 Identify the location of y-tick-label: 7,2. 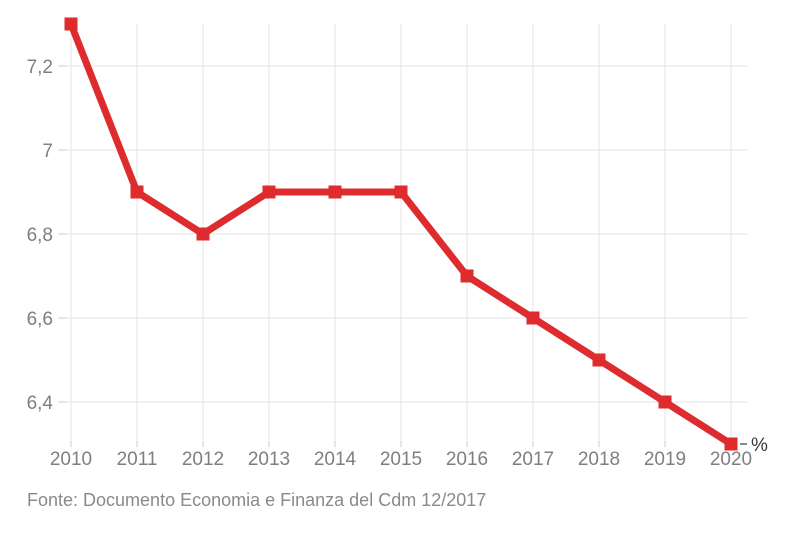
(40, 67).